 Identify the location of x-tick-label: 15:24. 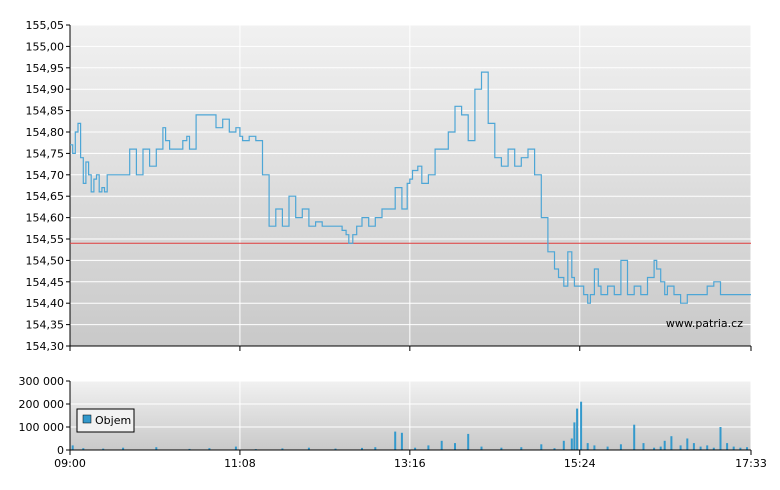
(580, 463).